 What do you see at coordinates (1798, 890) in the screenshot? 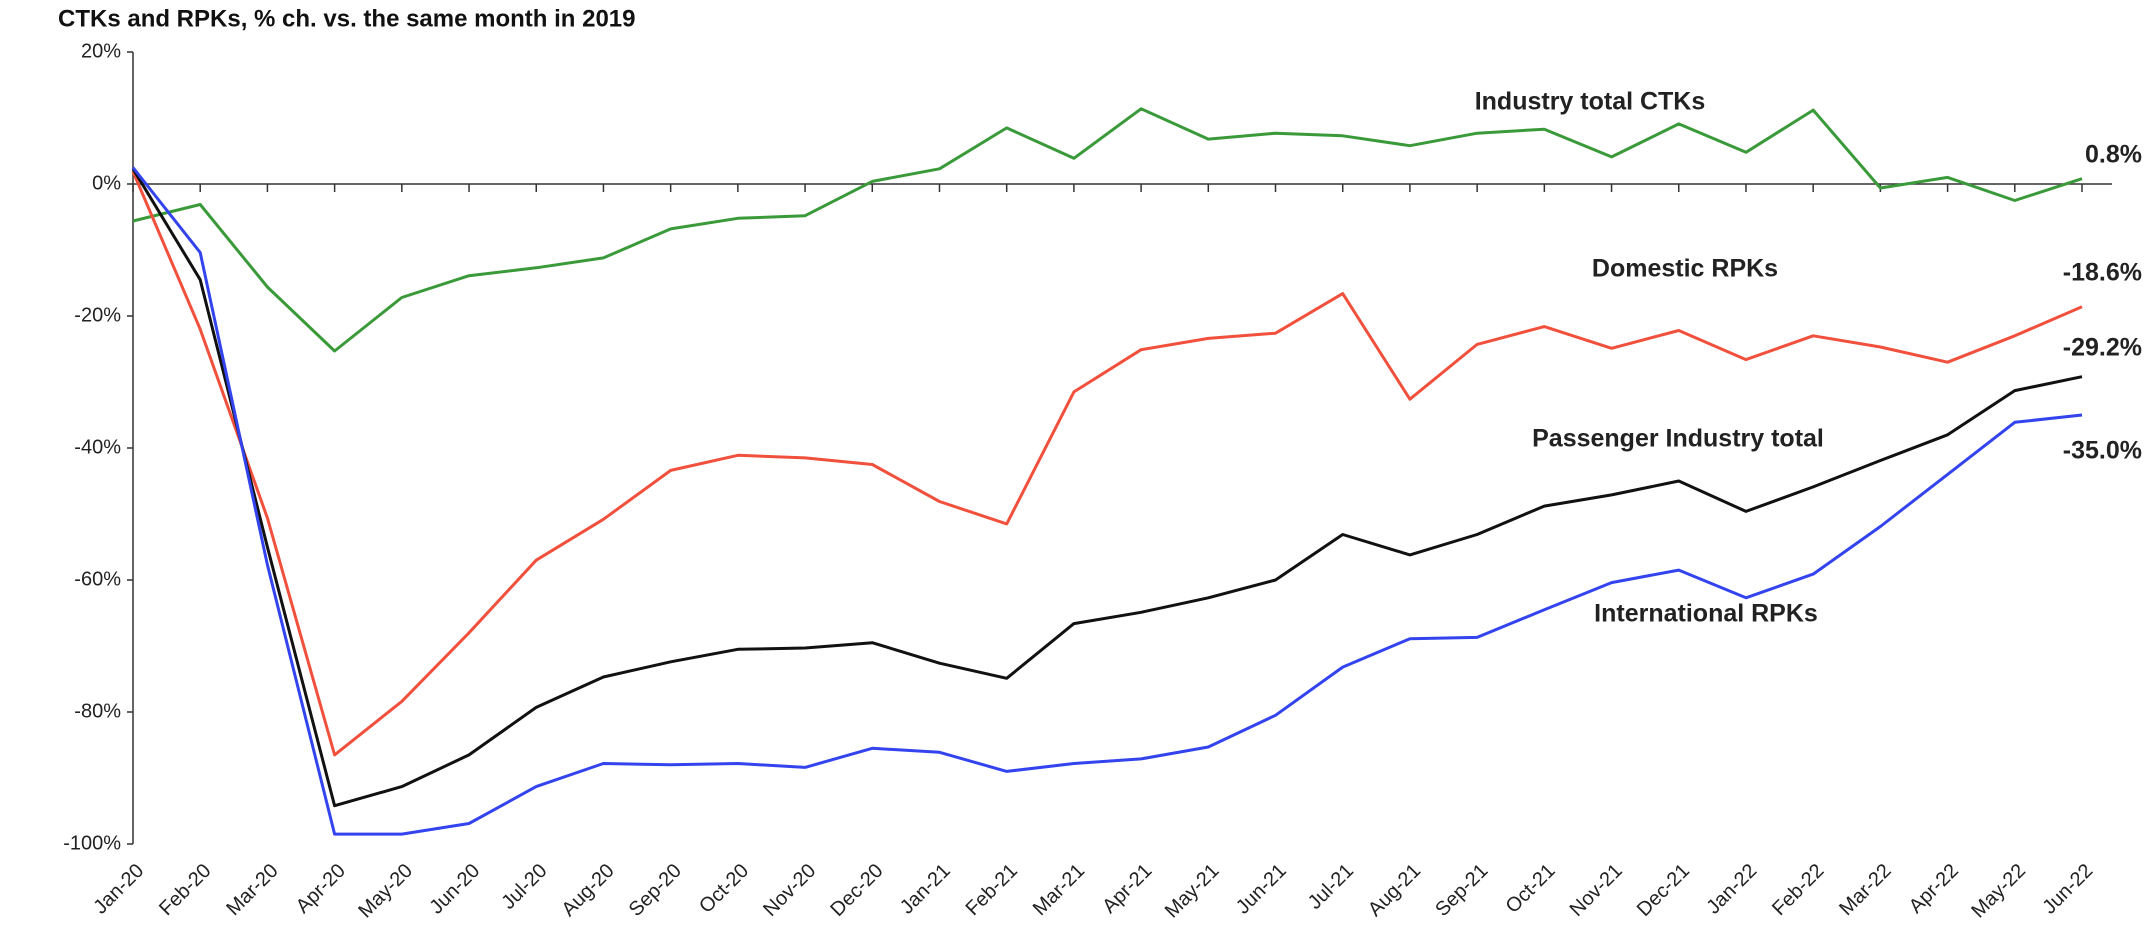
I see `x-tick-label: Feb-22` at bounding box center [1798, 890].